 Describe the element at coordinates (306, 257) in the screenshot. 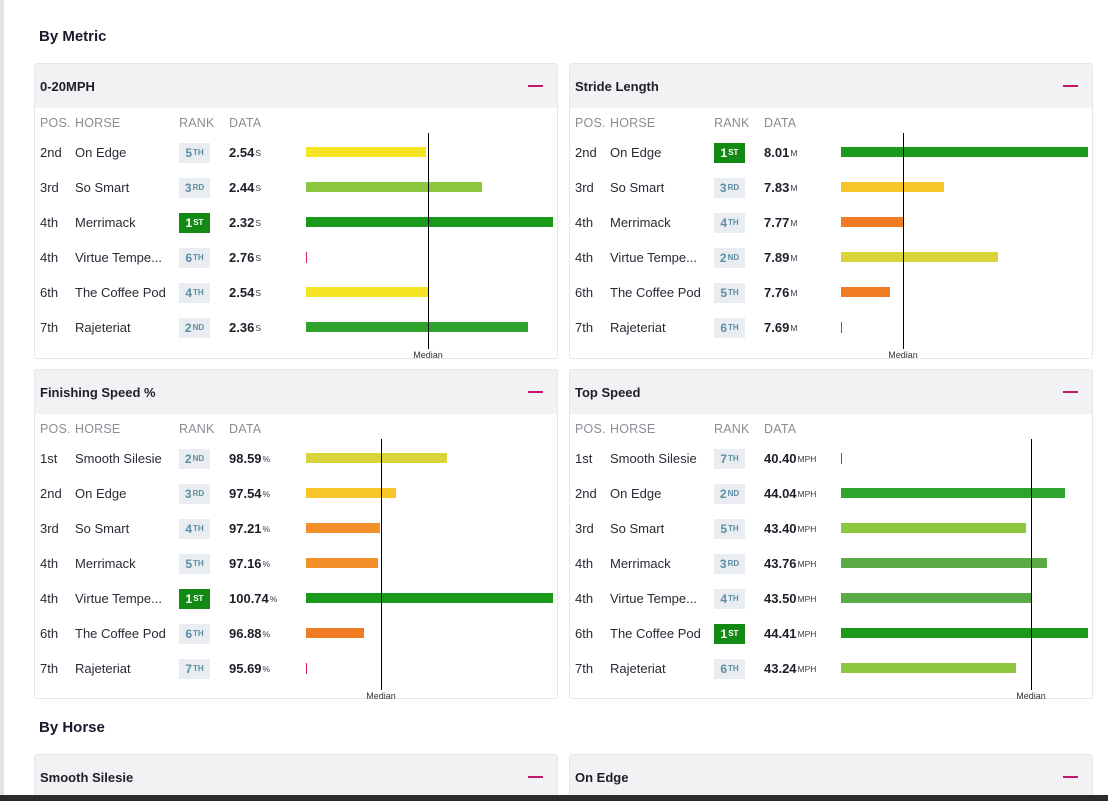

I see `metric-bar-min-tick` at that location.